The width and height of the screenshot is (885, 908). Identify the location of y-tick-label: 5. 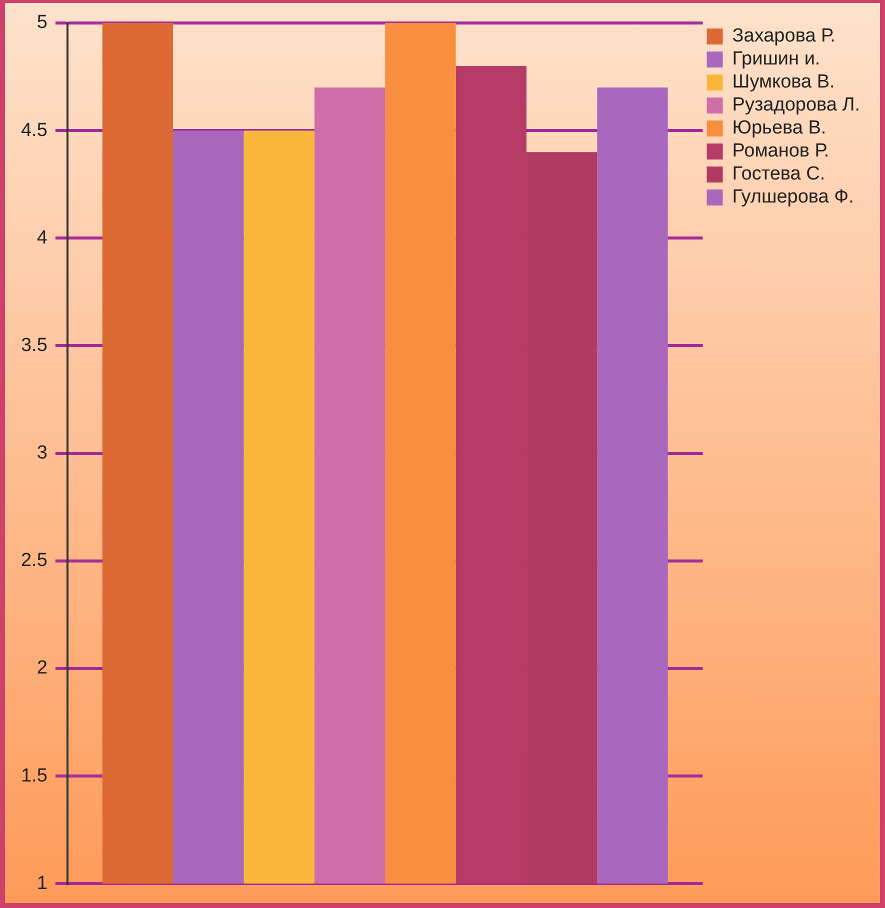
(42, 23).